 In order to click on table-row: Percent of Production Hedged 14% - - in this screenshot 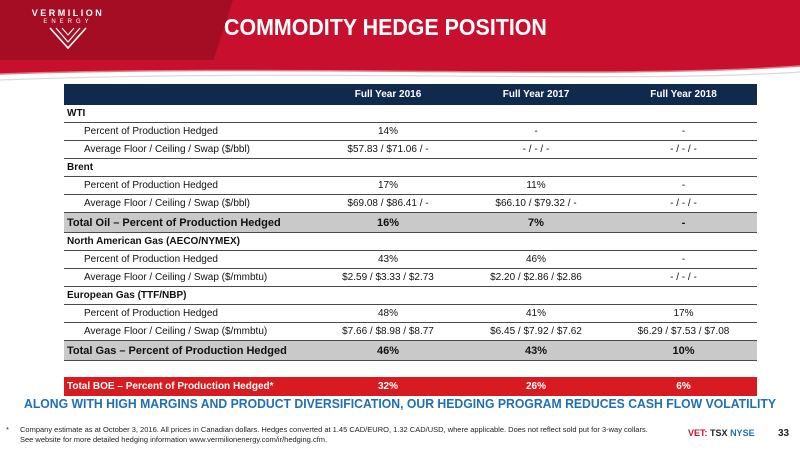, I will do `click(410, 131)`.